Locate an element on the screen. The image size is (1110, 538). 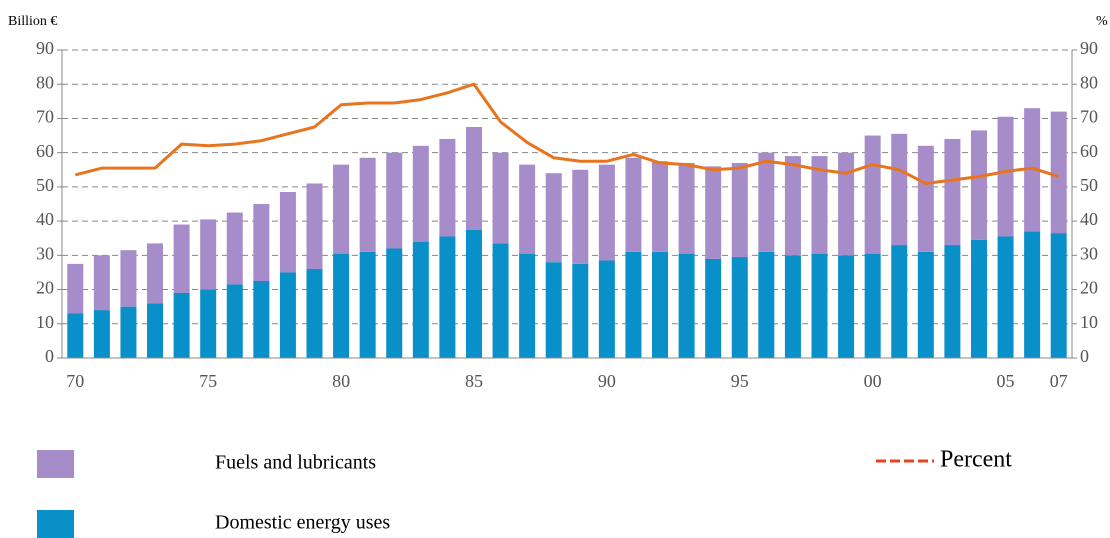
x-tick-label: 85 is located at coordinates (474, 381).